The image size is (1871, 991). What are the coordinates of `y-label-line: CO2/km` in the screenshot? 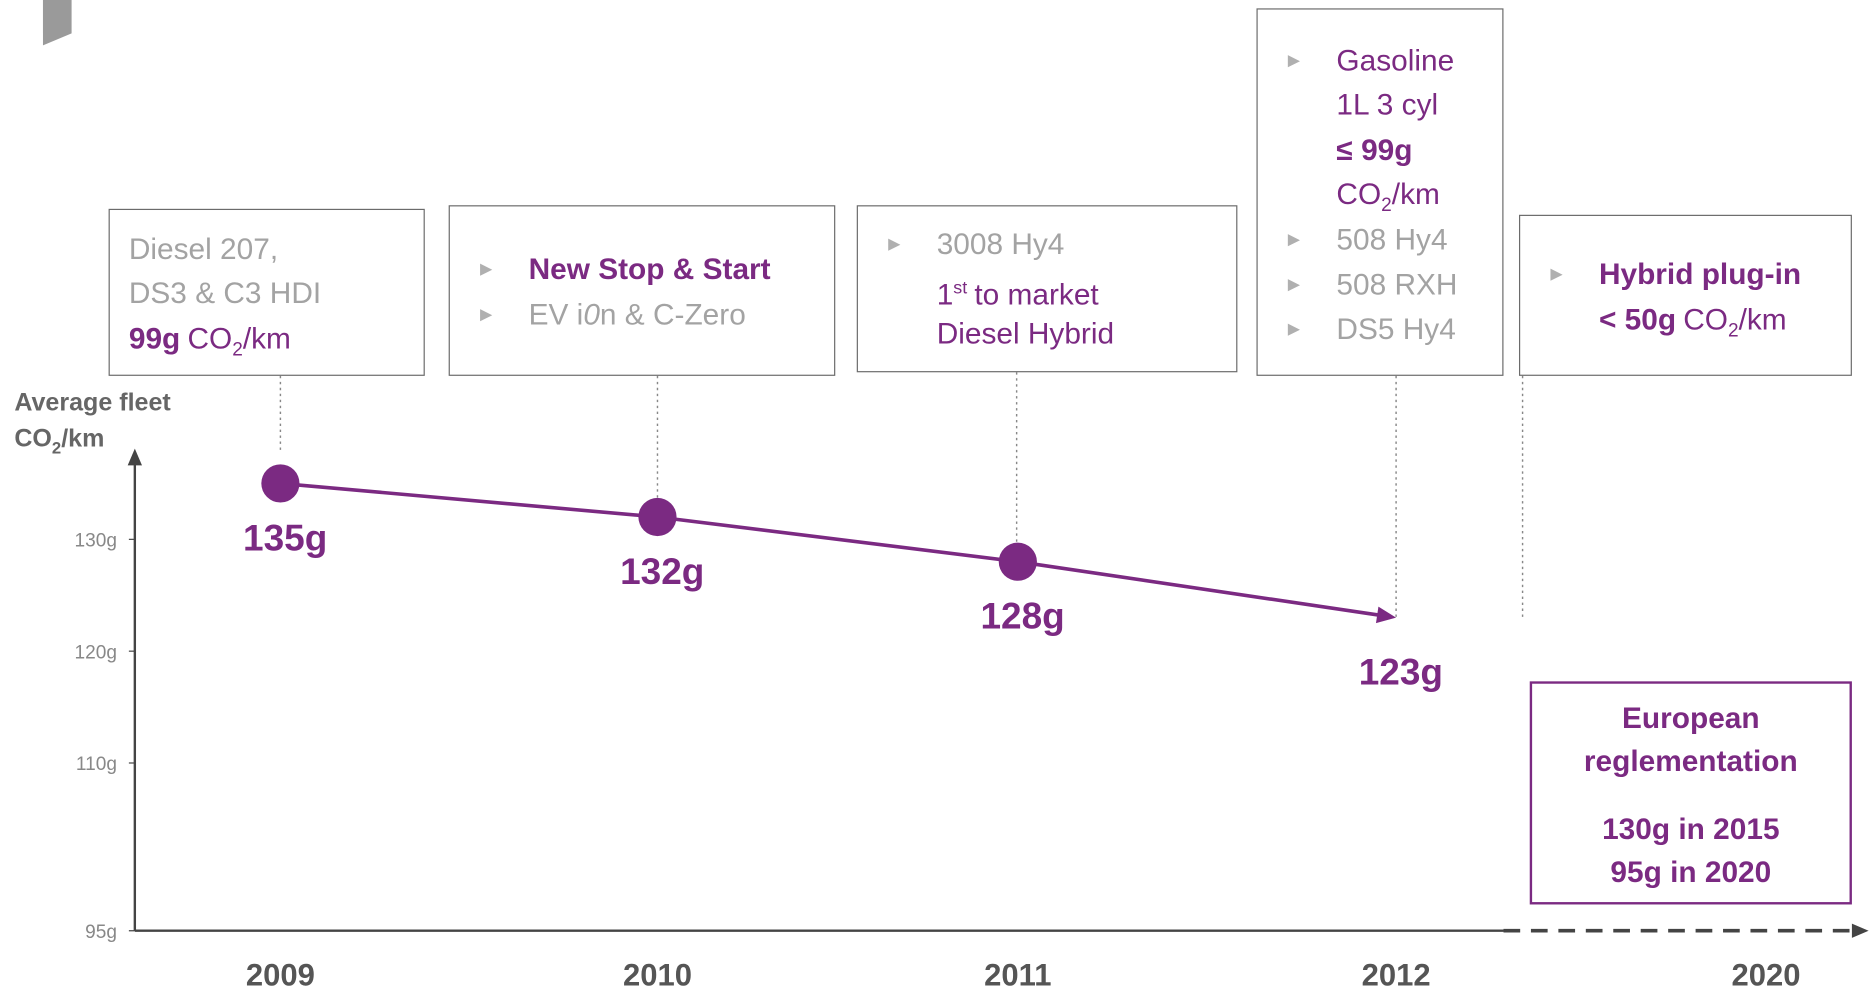 It's located at (92, 443).